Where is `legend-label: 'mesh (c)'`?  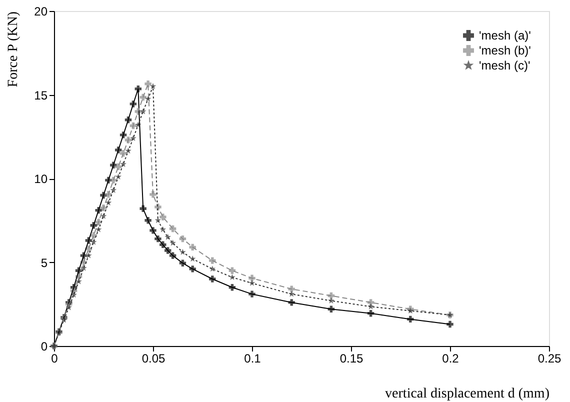
legend-label: 'mesh (c)' is located at coordinates (504, 65).